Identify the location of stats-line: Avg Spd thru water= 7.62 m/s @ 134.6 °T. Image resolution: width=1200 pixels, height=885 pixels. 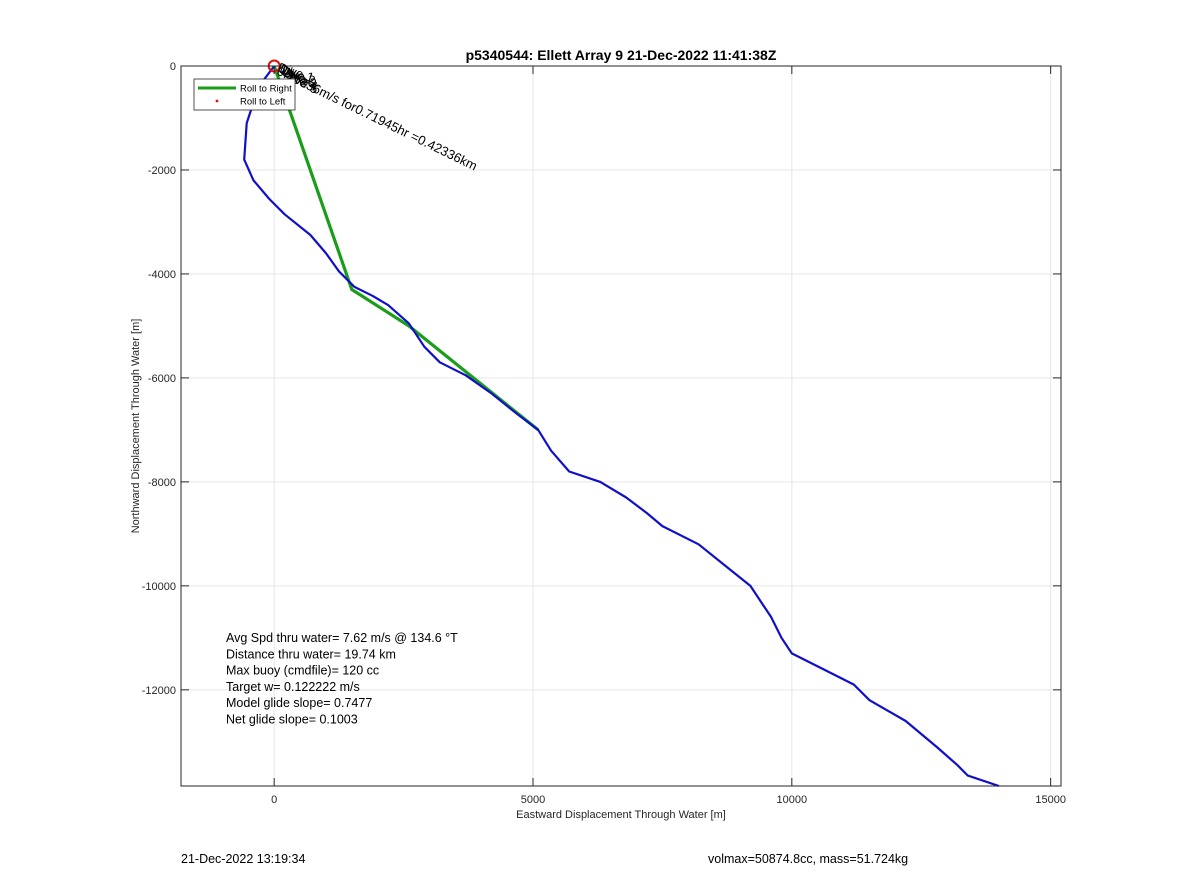
(342, 638).